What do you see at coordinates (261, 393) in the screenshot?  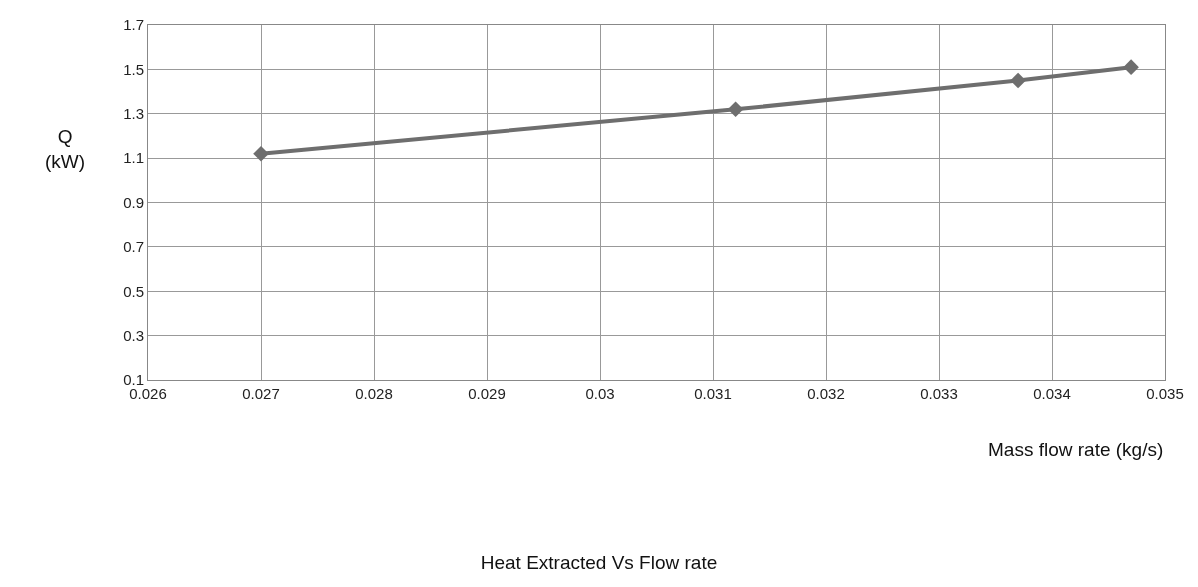 I see `x-tick-label: 0.027` at bounding box center [261, 393].